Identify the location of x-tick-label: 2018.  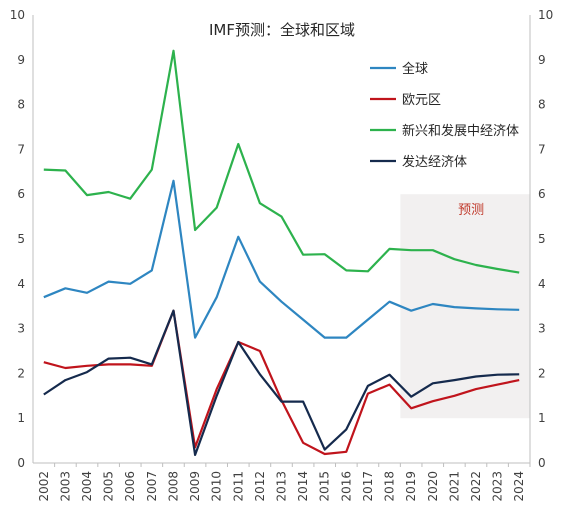
(390, 486).